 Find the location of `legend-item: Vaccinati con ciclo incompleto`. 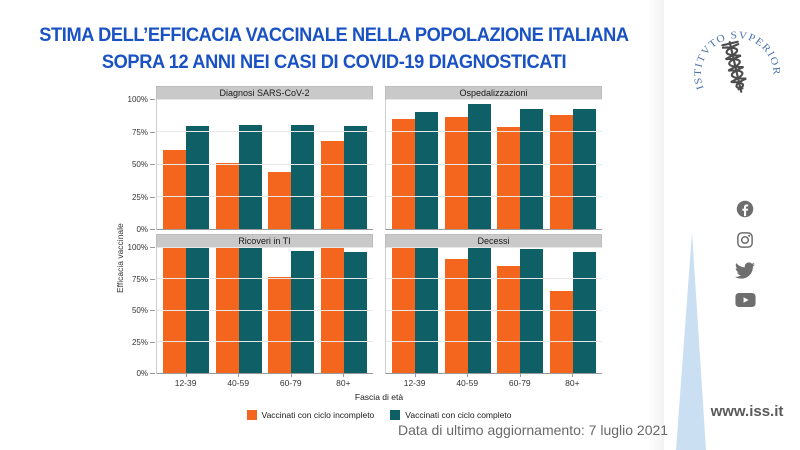

legend-item: Vaccinati con ciclo incompleto is located at coordinates (310, 415).